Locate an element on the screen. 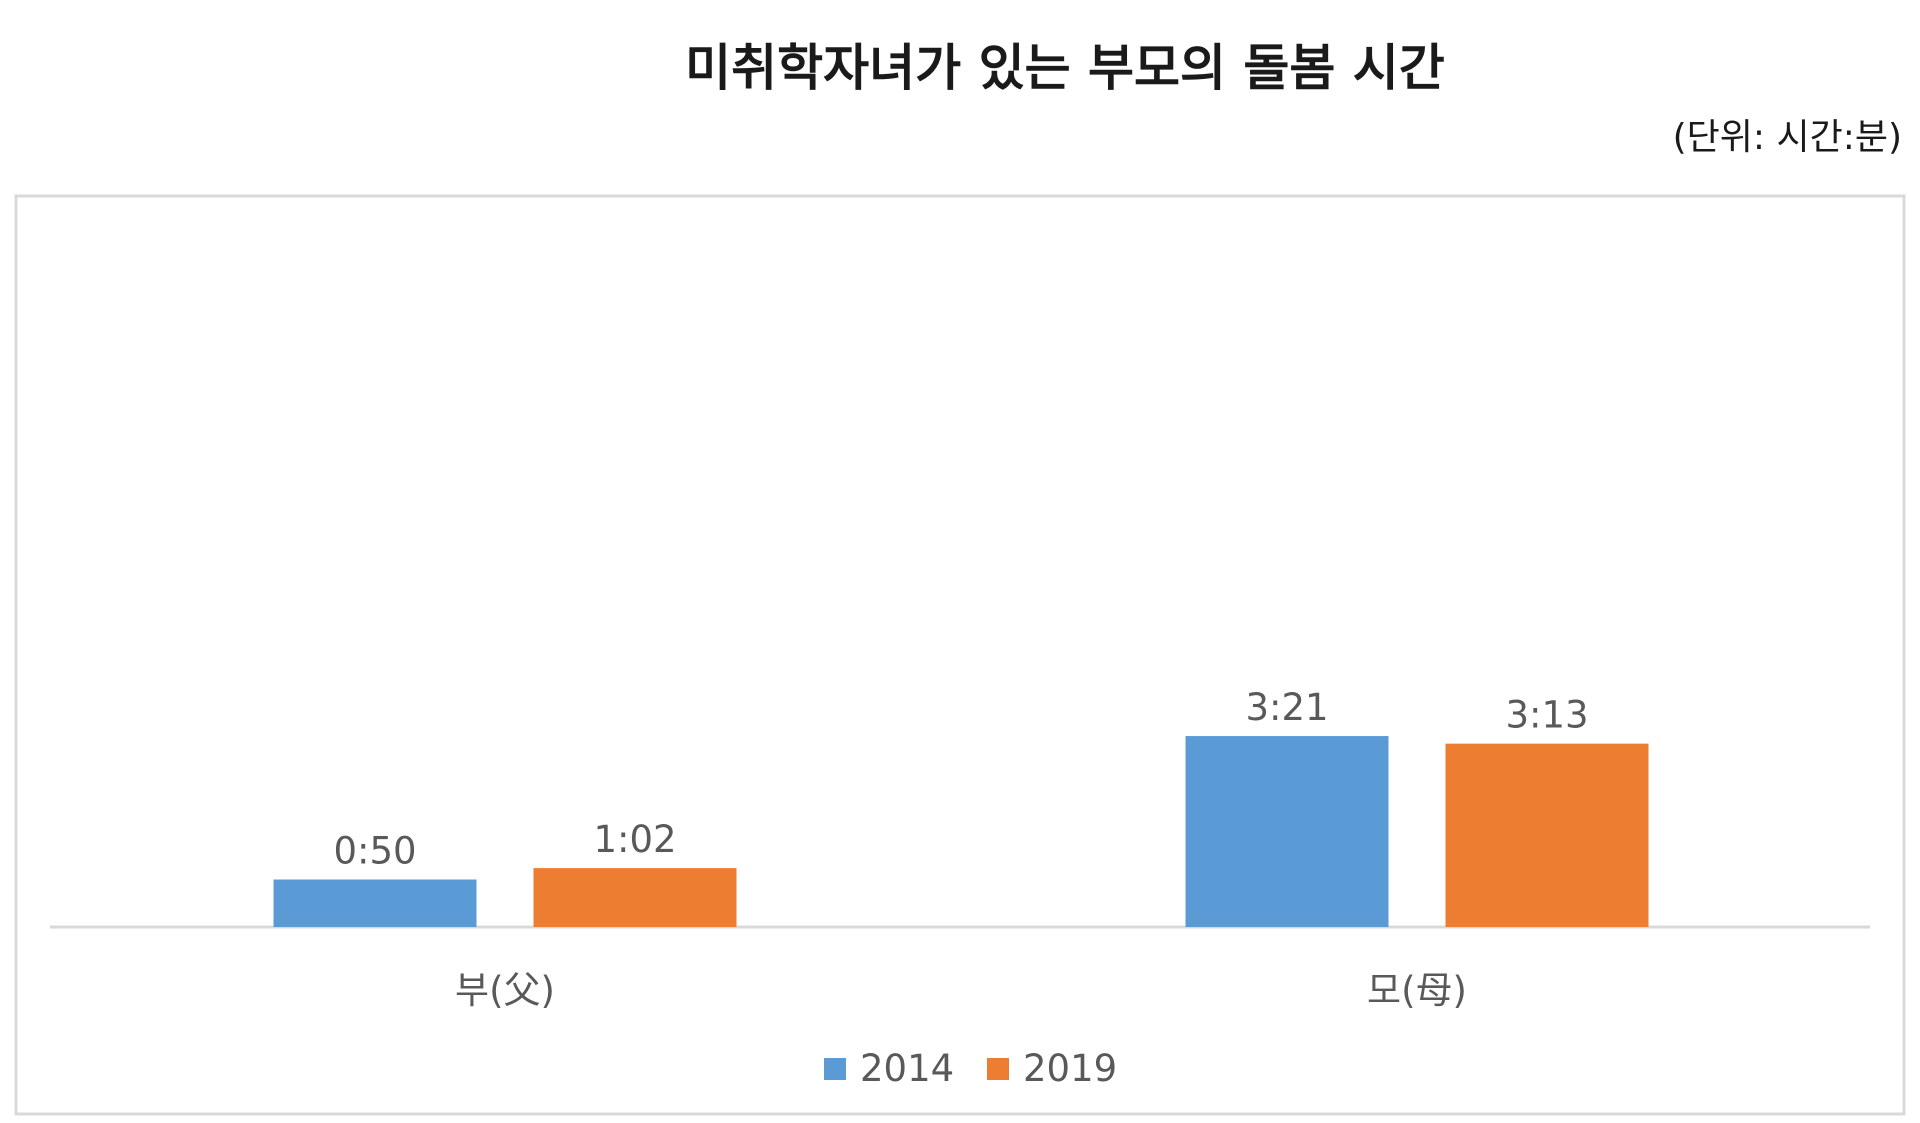  data-label-2019-1: 3:13 is located at coordinates (1546, 715).